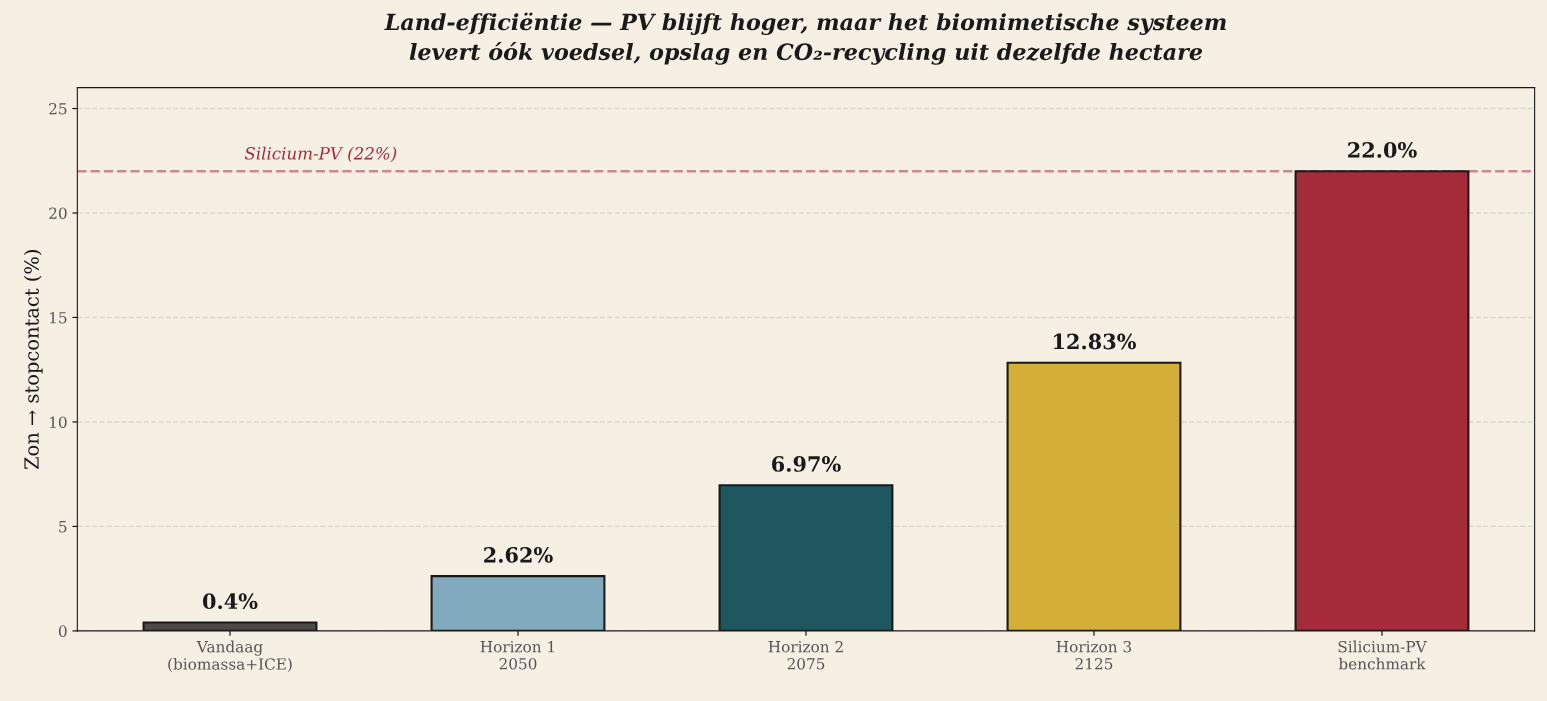  I want to click on x-tick-label: Horizon 1 2050, so click(517, 655).